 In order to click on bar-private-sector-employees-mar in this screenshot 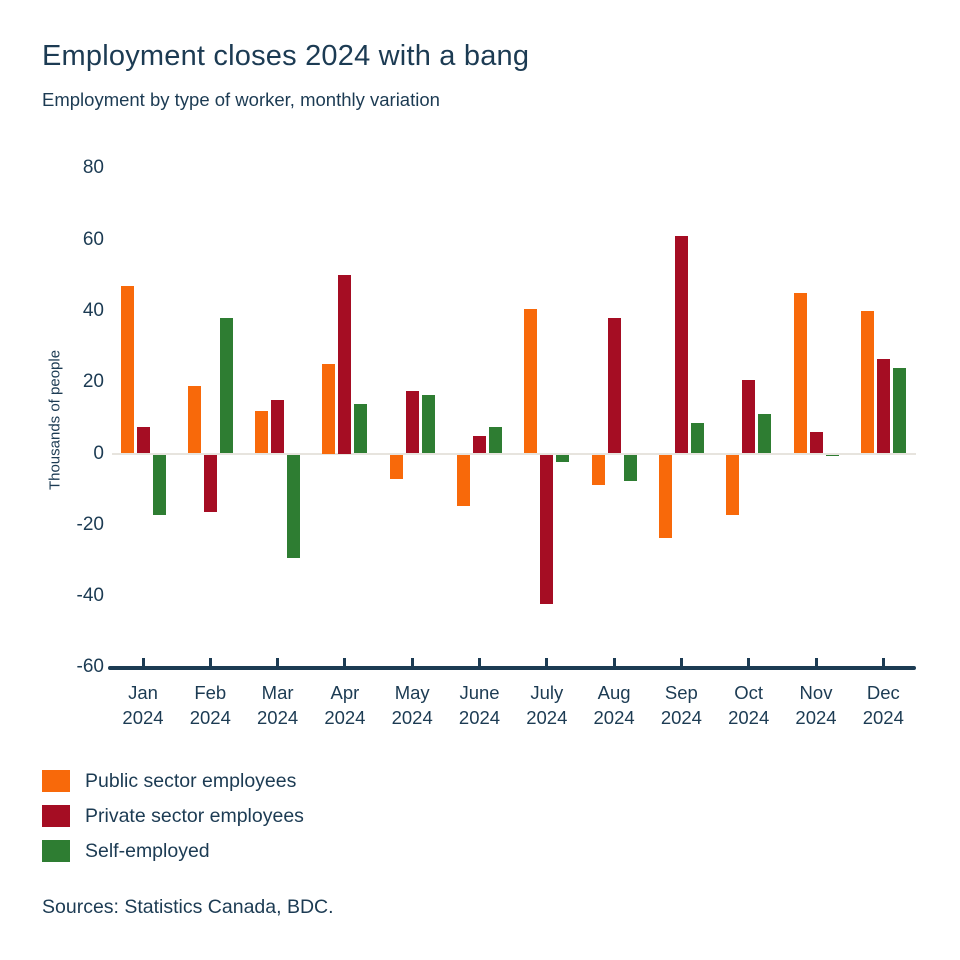, I will do `click(278, 427)`.